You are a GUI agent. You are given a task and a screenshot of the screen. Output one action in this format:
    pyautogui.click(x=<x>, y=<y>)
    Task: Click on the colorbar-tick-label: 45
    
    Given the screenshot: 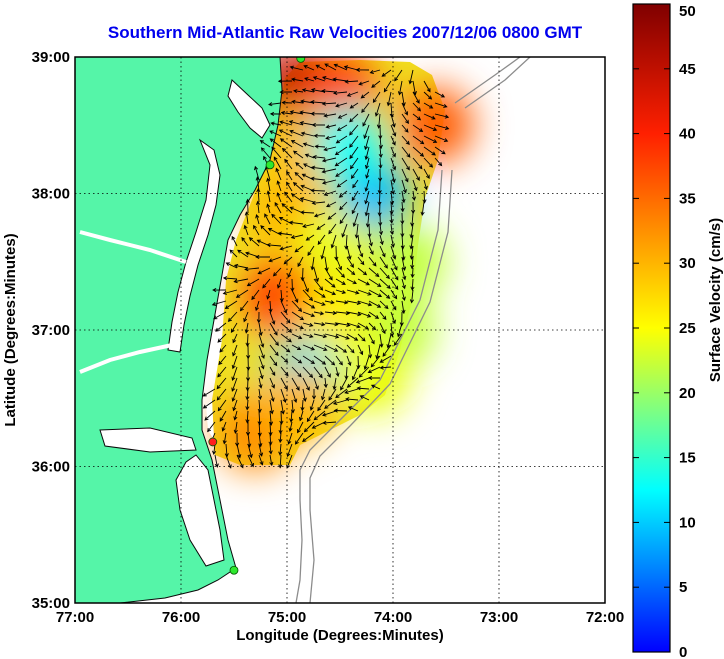 What is the action you would take?
    pyautogui.click(x=687, y=69)
    